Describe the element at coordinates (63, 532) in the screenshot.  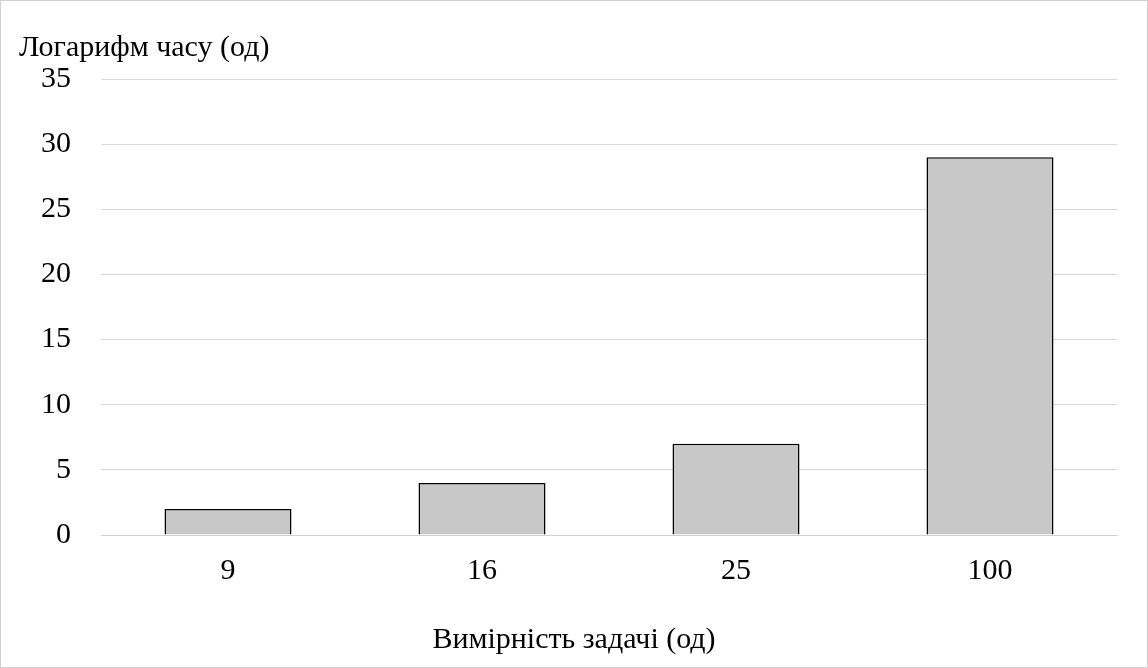
I see `y-tick-label: 0` at that location.